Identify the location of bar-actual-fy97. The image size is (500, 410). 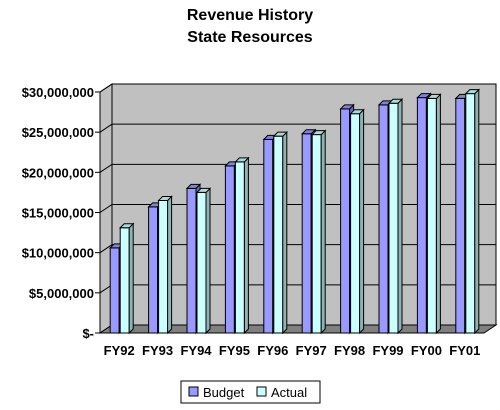
(316, 234).